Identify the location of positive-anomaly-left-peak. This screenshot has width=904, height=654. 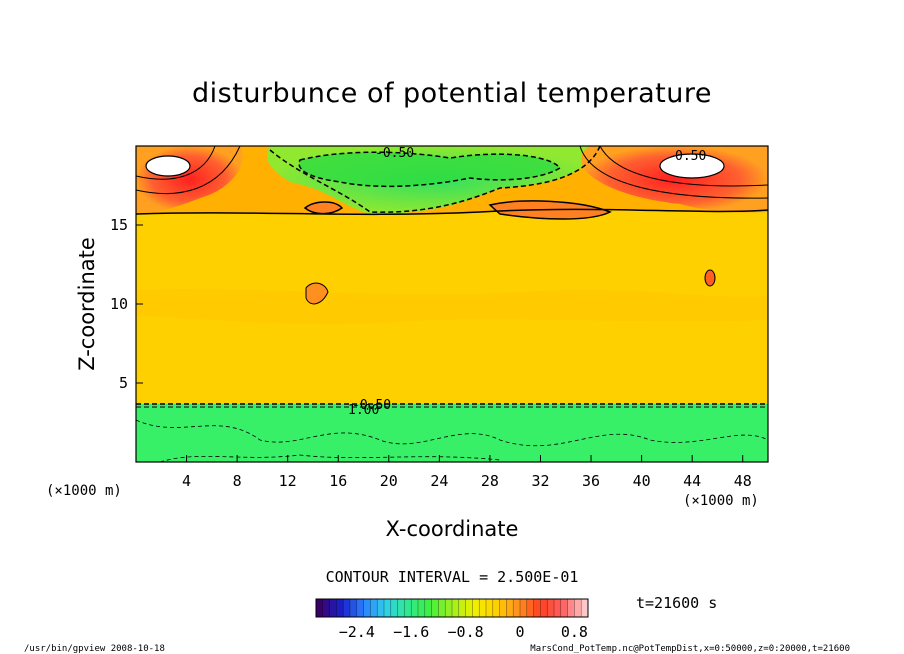
(168, 166).